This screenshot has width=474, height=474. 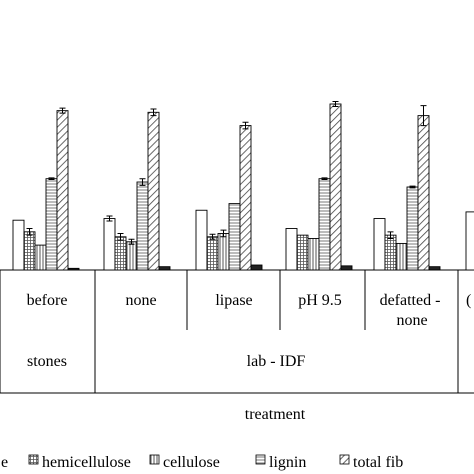 What do you see at coordinates (344, 459) in the screenshot?
I see `legend-swatch-total-fib` at bounding box center [344, 459].